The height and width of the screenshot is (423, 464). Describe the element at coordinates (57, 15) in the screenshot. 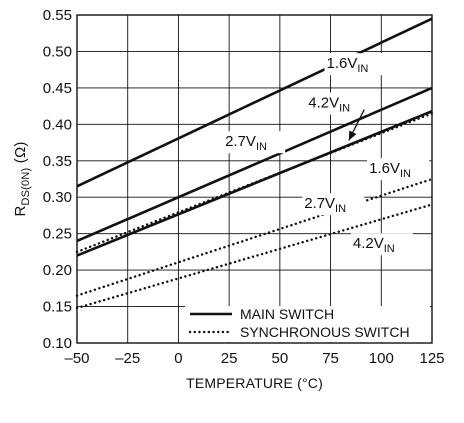

I see `y-tick-label: 0.55` at that location.